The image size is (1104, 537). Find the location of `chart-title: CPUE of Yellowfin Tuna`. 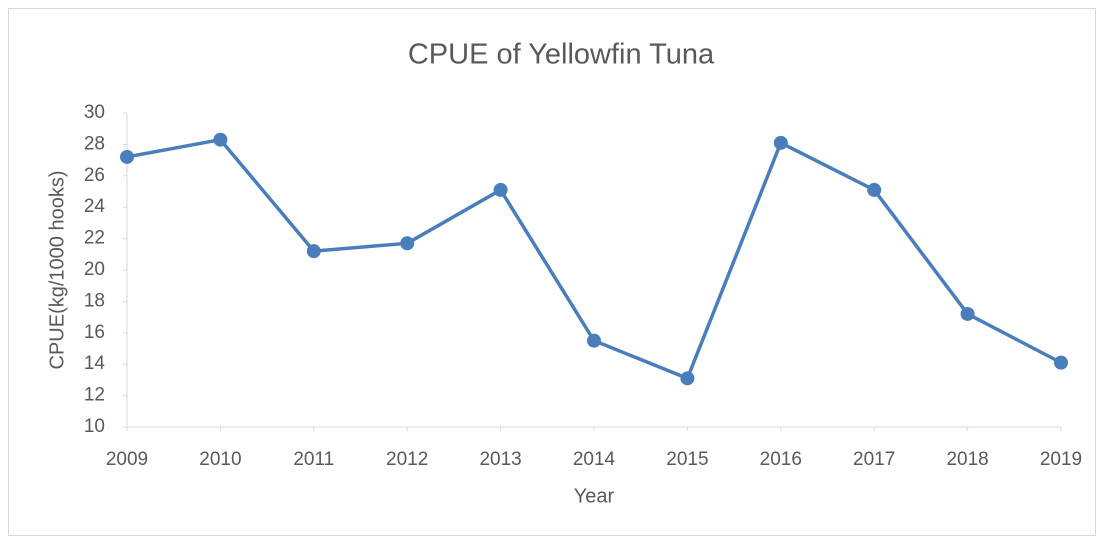

chart-title: CPUE of Yellowfin Tuna is located at coordinates (561, 55).